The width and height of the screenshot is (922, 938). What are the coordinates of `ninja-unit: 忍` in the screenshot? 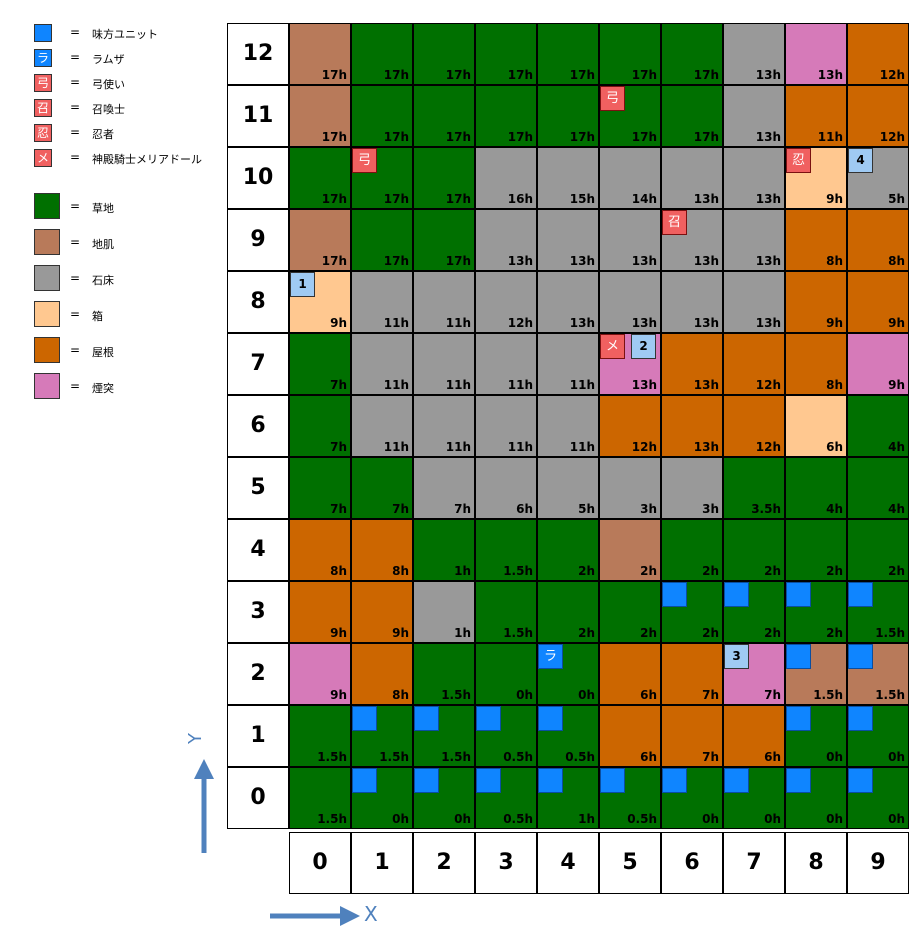 It's located at (798, 160).